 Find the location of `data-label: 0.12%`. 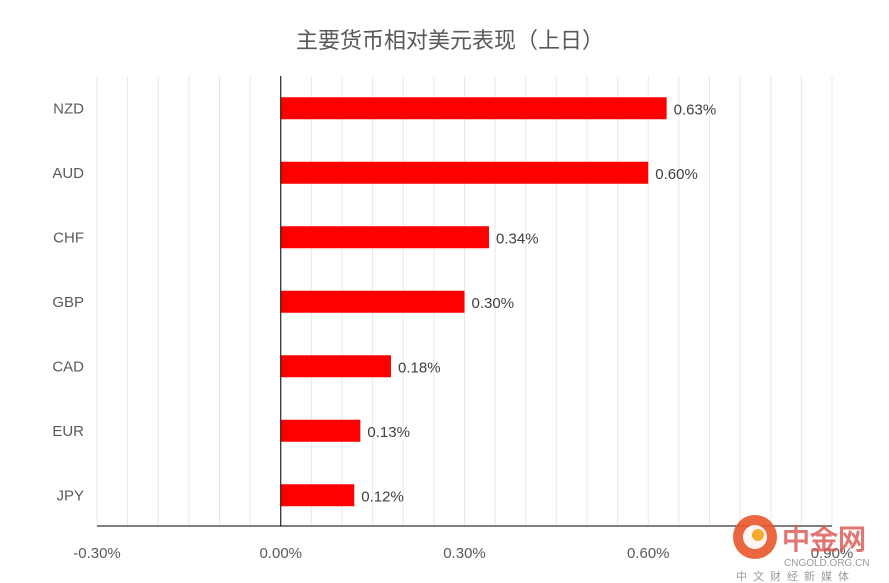

data-label: 0.12% is located at coordinates (382, 496).